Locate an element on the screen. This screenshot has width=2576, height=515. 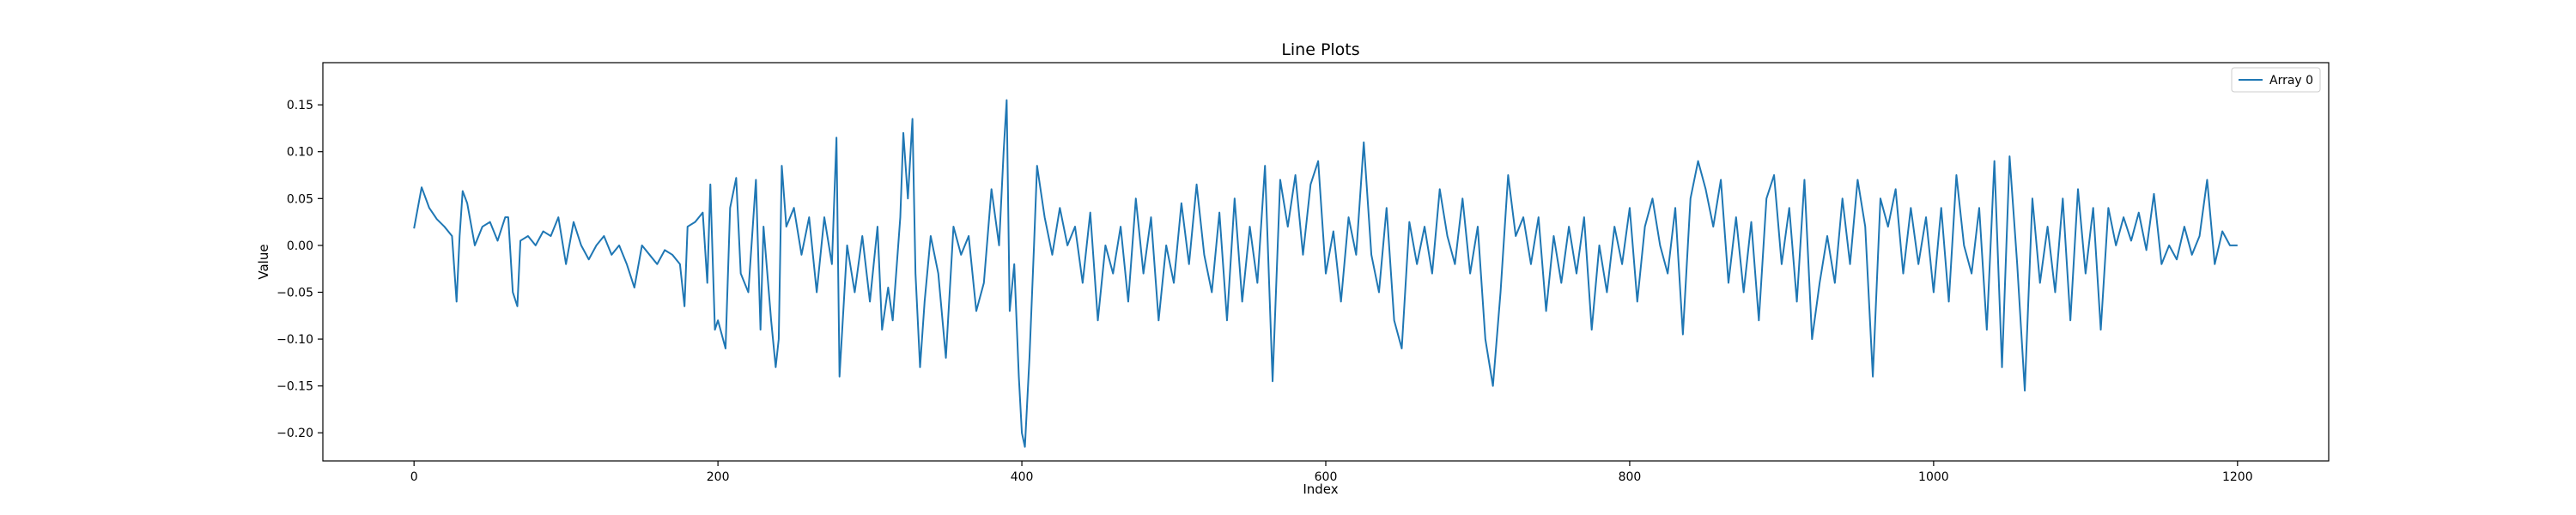
x-axis-label: Index is located at coordinates (1320, 489).